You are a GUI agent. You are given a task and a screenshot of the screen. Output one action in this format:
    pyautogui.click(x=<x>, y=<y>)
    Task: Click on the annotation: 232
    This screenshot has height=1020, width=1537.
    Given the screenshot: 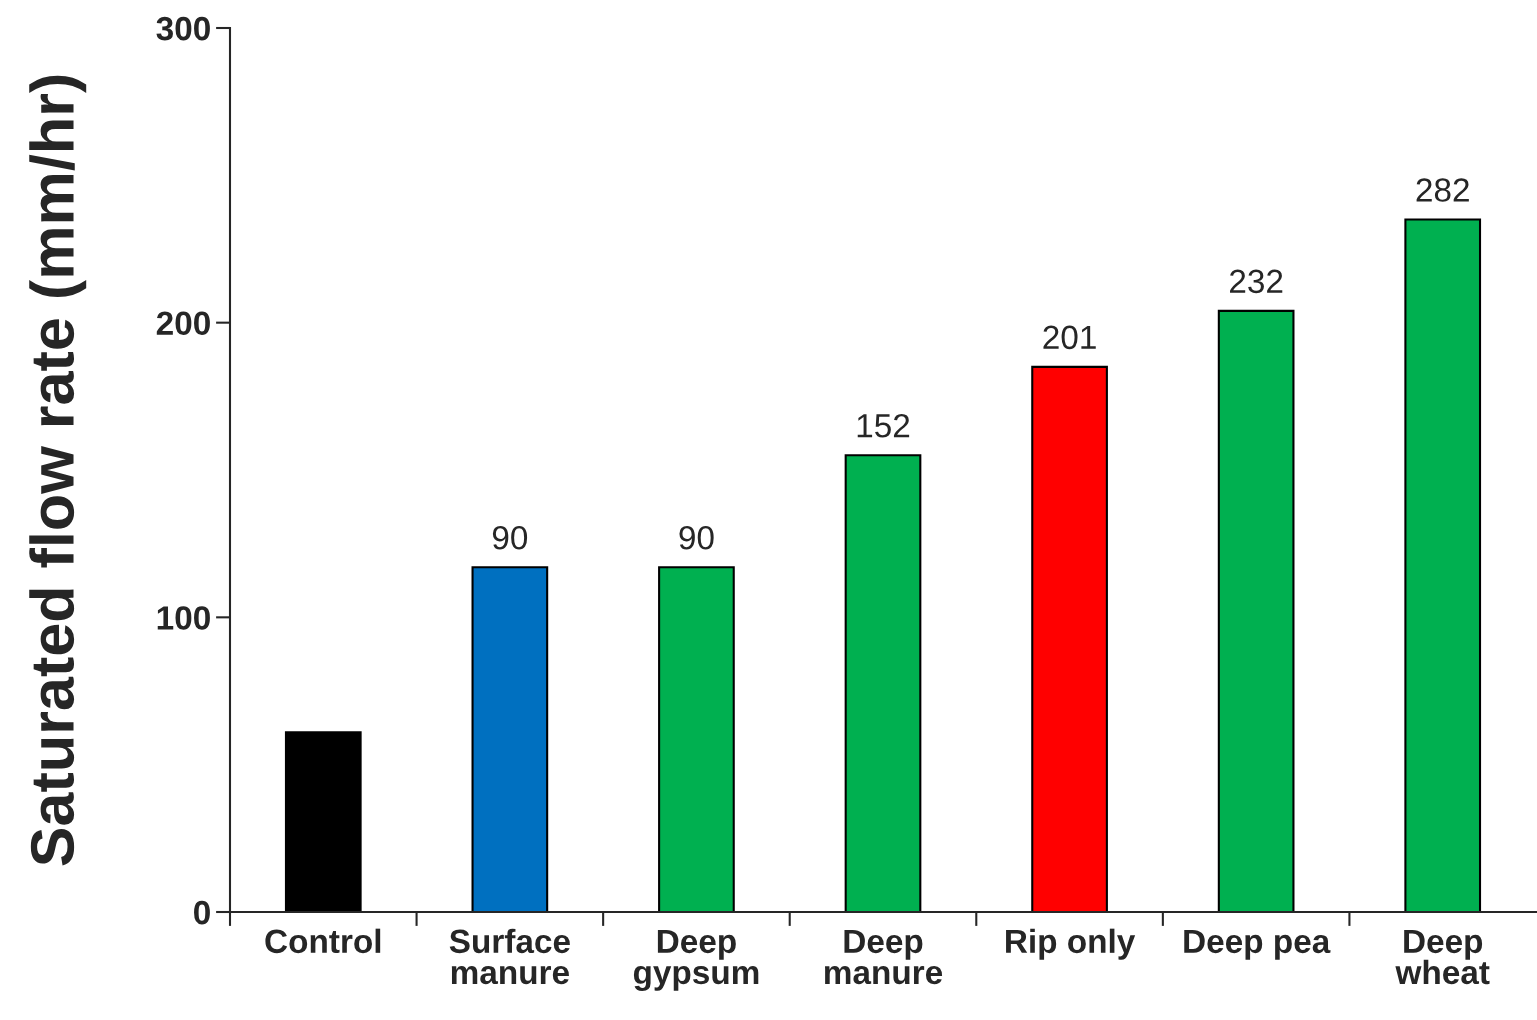 What is the action you would take?
    pyautogui.click(x=1256, y=281)
    